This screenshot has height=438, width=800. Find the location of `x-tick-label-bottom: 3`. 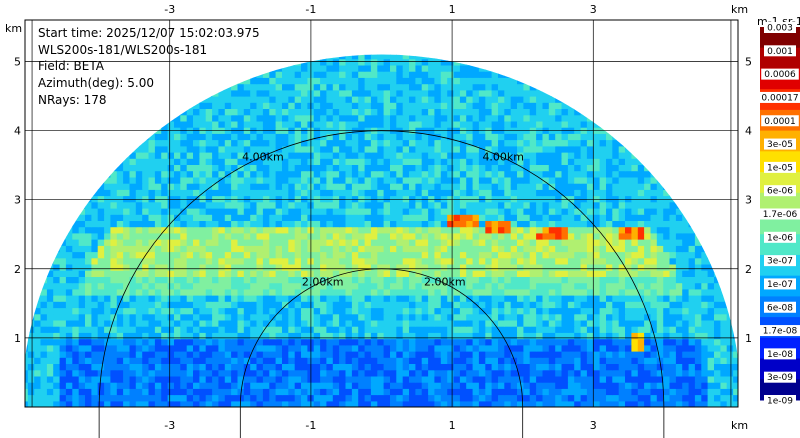

x-tick-label-bottom: 3 is located at coordinates (593, 425).